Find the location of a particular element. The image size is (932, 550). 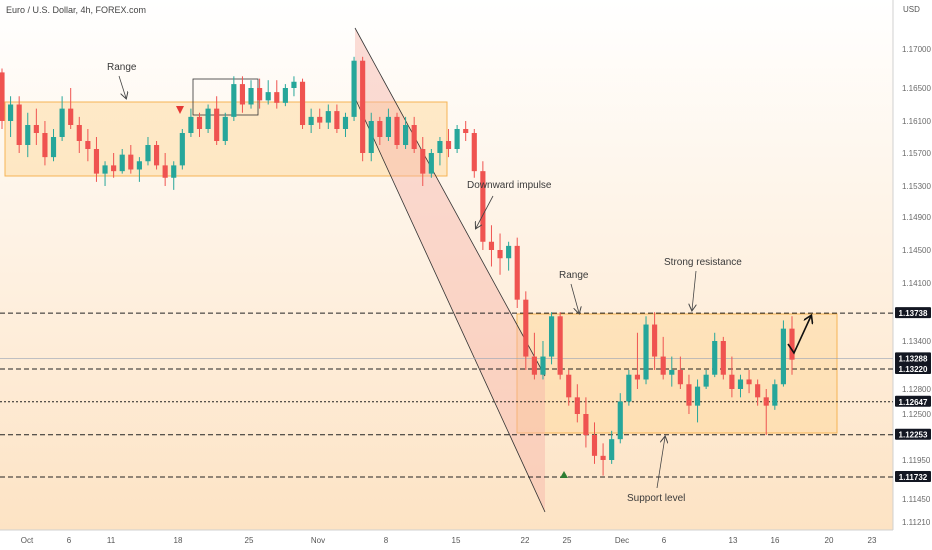

y-tick-label: 1.15300 is located at coordinates (916, 186).